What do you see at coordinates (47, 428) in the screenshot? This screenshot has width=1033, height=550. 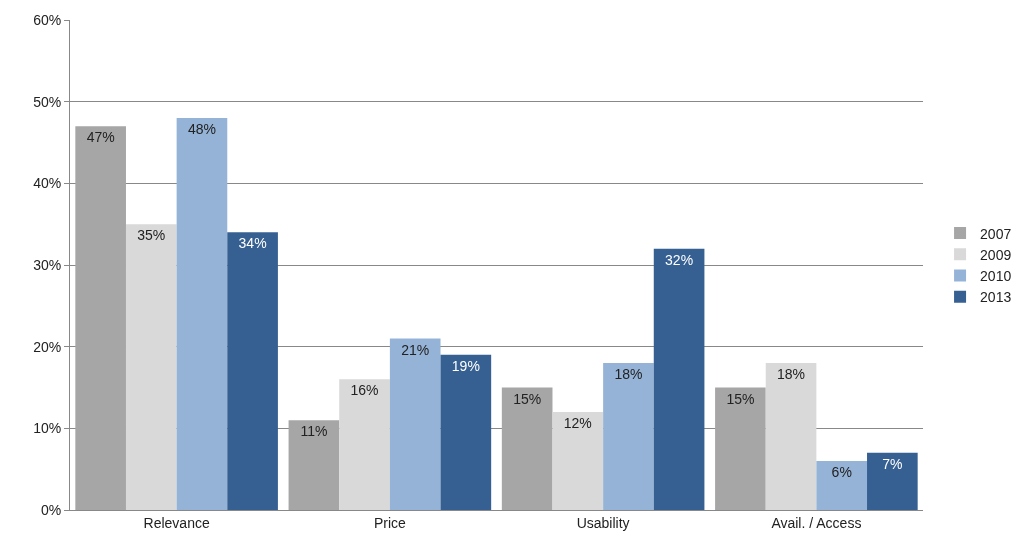 I see `y-tick-label: 10%` at bounding box center [47, 428].